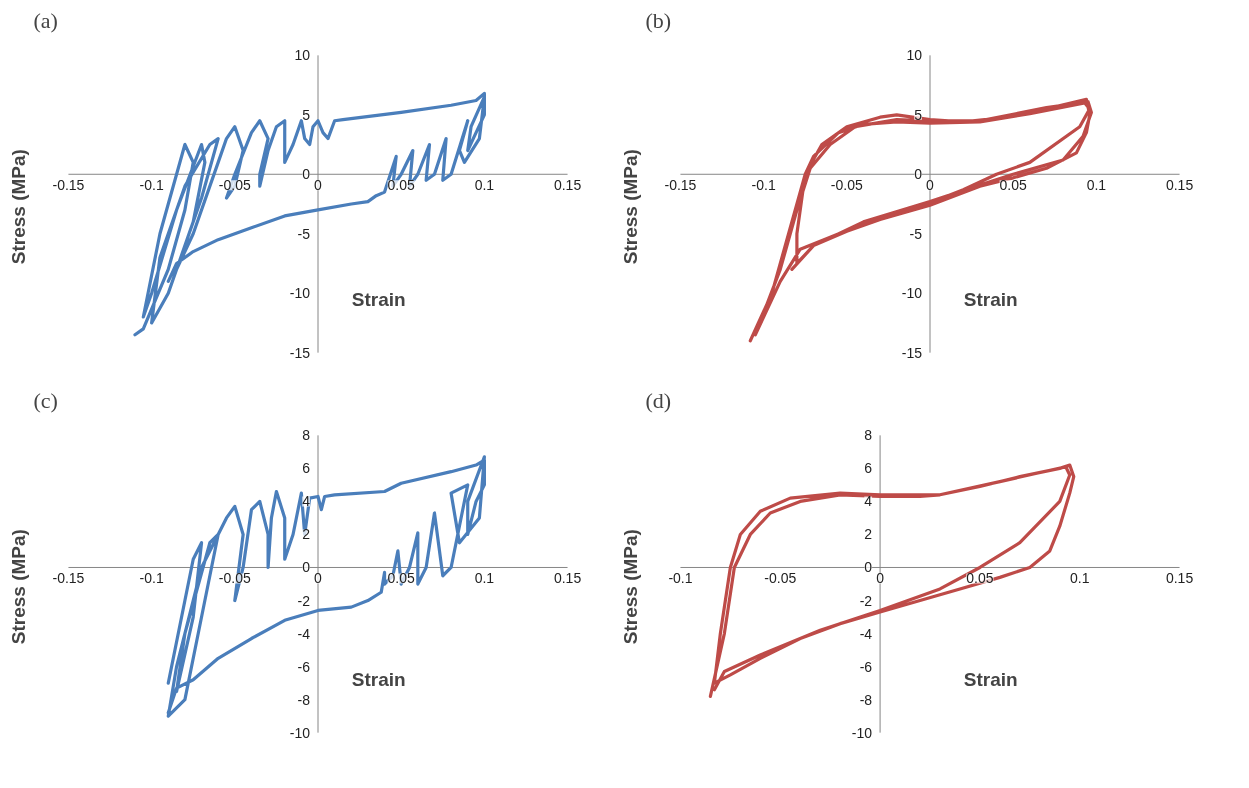 This screenshot has height=788, width=1249. Describe the element at coordinates (45, 20) in the screenshot. I see `chart-title: (a)` at that location.